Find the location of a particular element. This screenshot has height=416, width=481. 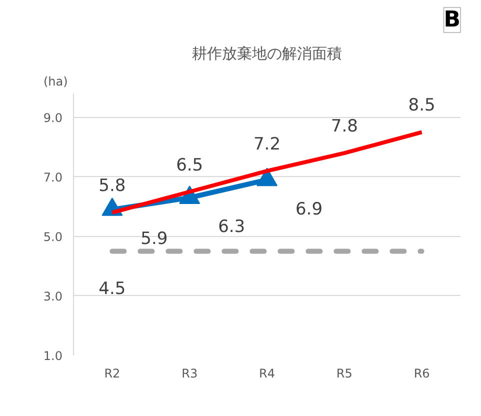

x-tick-label: R4 is located at coordinates (267, 373).